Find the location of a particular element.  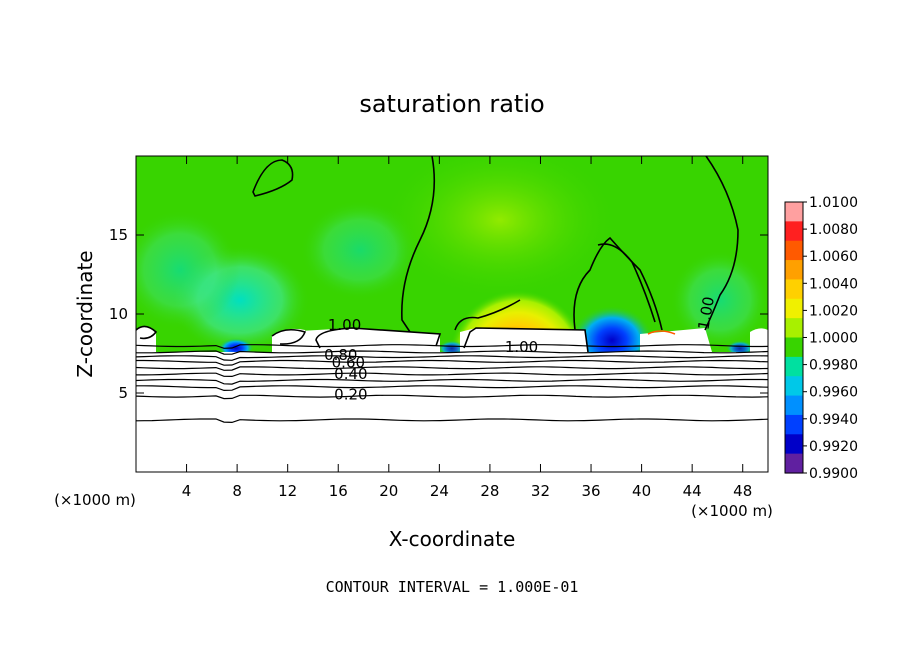

x-tick-label: 32 is located at coordinates (540, 491).